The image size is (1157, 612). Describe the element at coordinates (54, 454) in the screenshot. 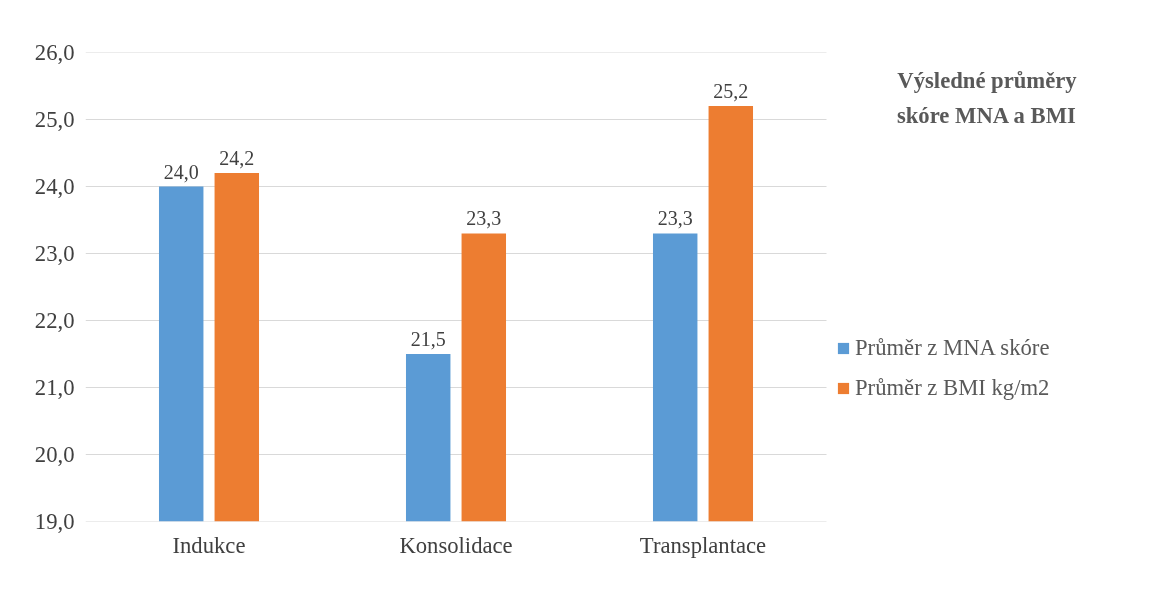

I see `y-tick-label: 20,0` at that location.